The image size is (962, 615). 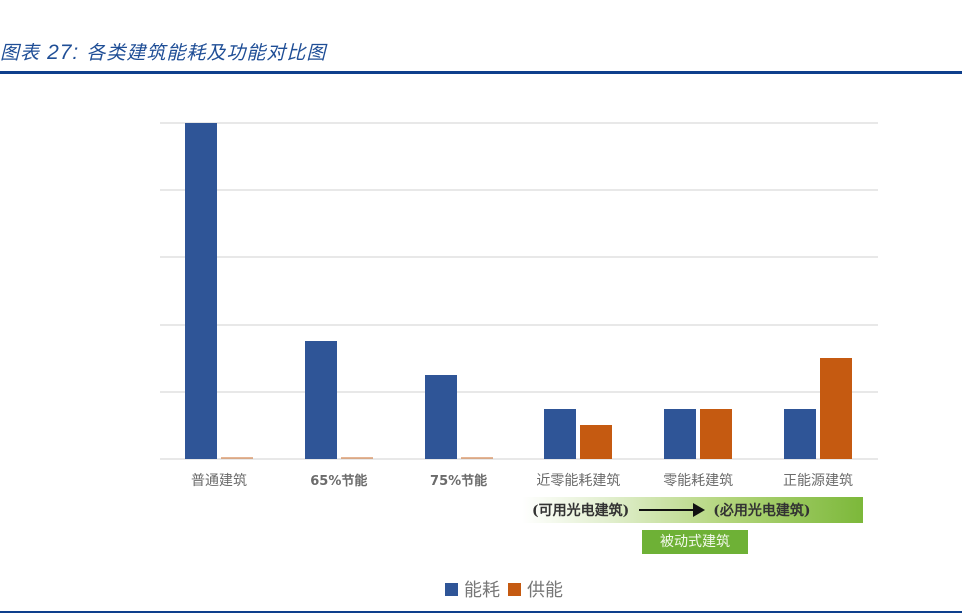 What do you see at coordinates (206, 53) in the screenshot?
I see `figure-title-text: 各类建筑能耗及功能对比图` at bounding box center [206, 53].